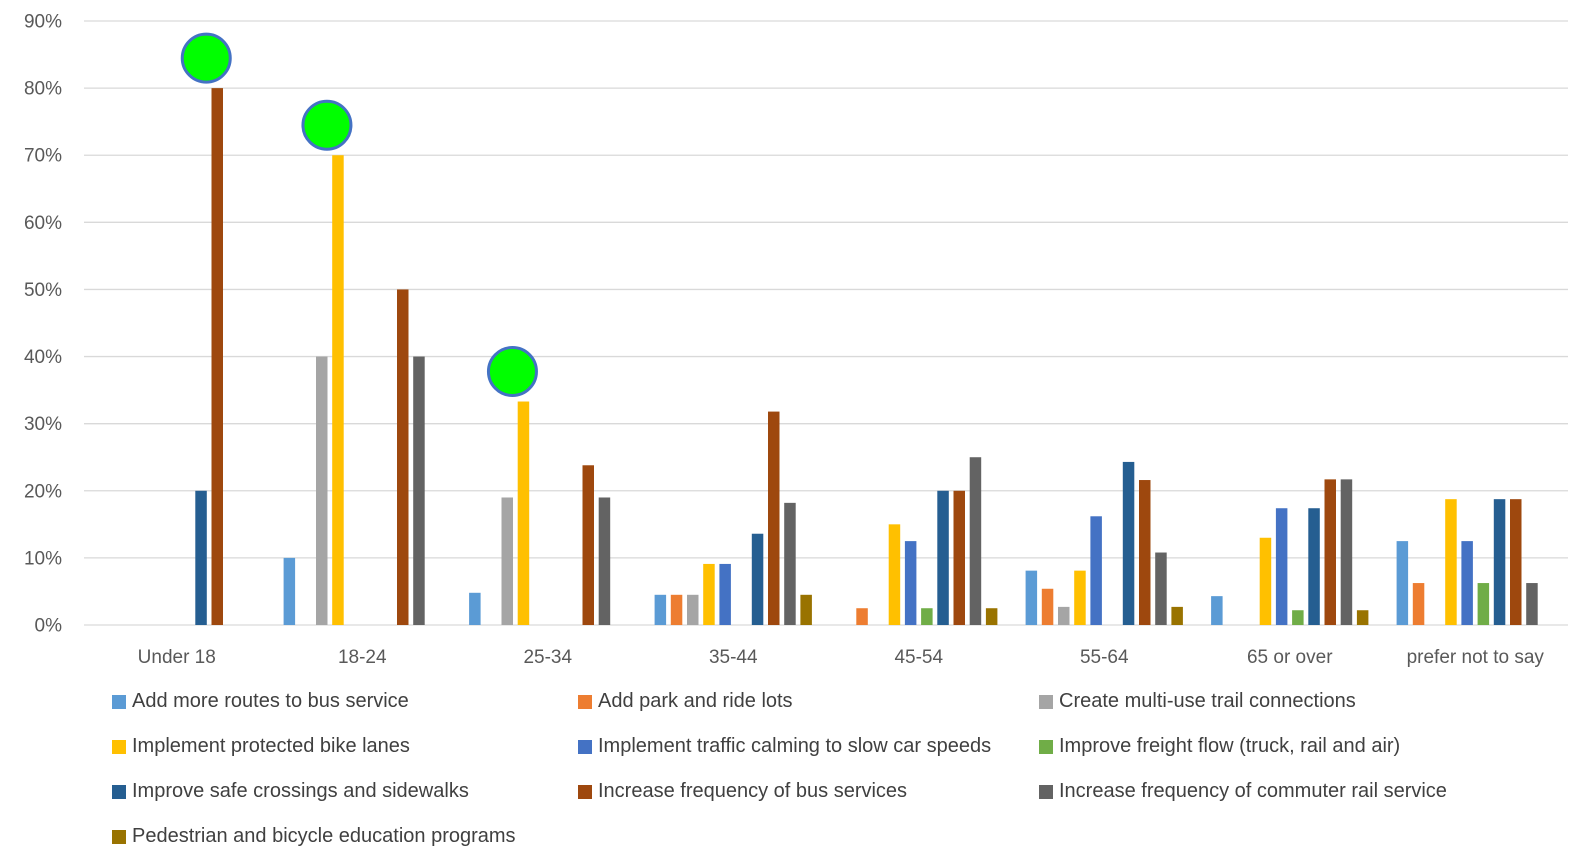 The width and height of the screenshot is (1572, 858). What do you see at coordinates (43, 491) in the screenshot?
I see `y-tick-label: 20%` at bounding box center [43, 491].